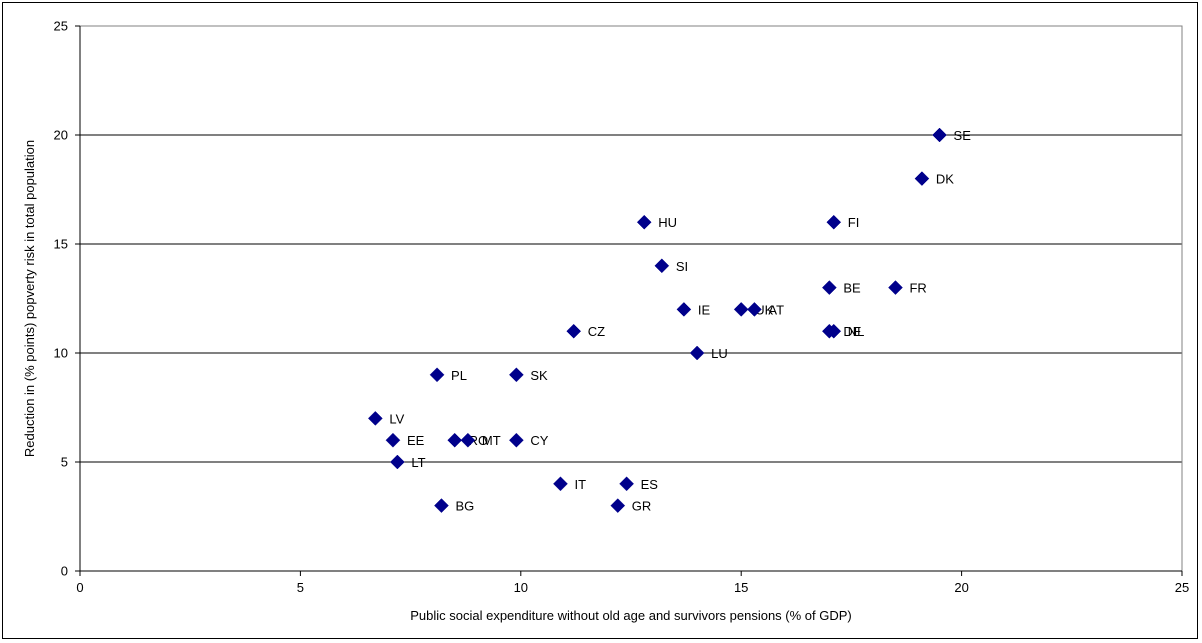 The image size is (1202, 643). What do you see at coordinates (618, 505) in the screenshot?
I see `data-point-gr` at bounding box center [618, 505].